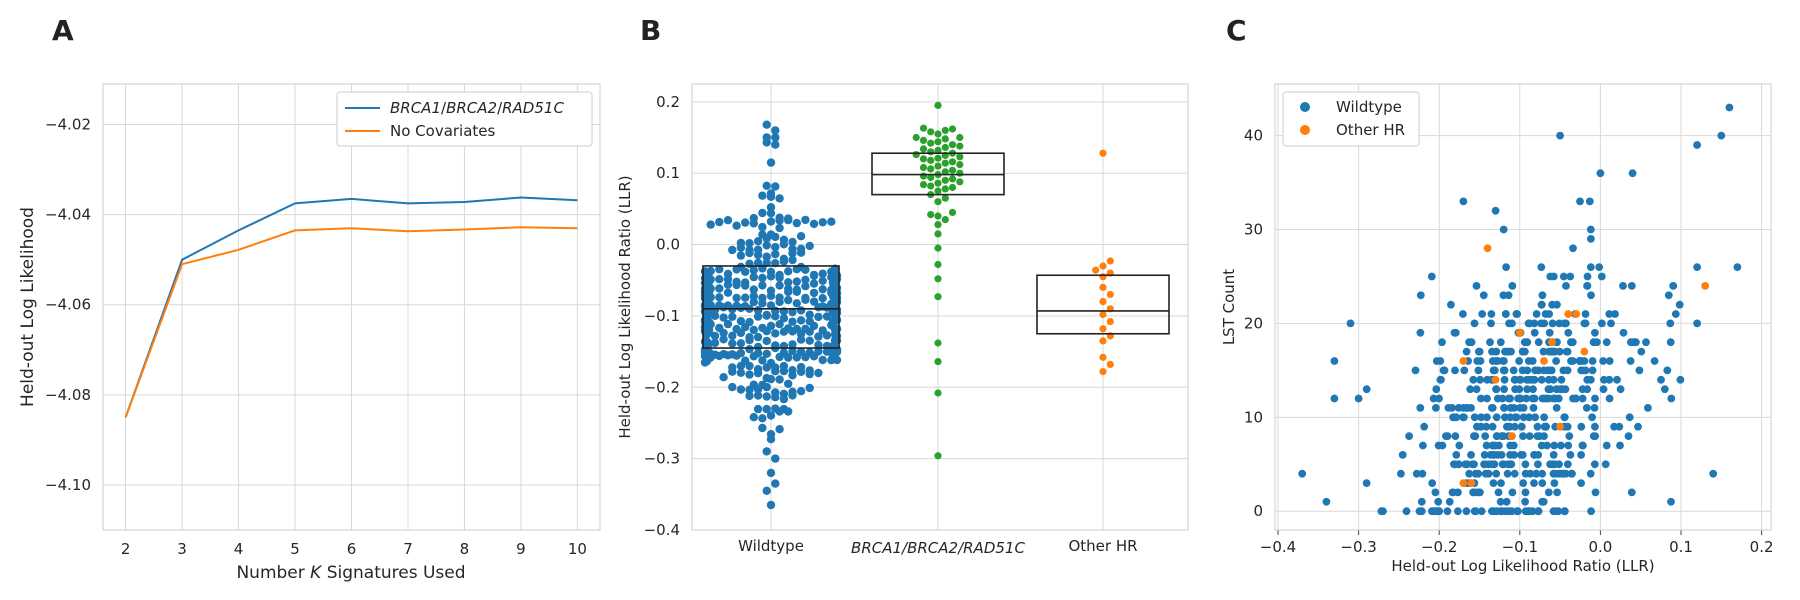 The image size is (1800, 600). Describe the element at coordinates (577, 549) in the screenshot. I see `panel-a-xtick: 10` at that location.